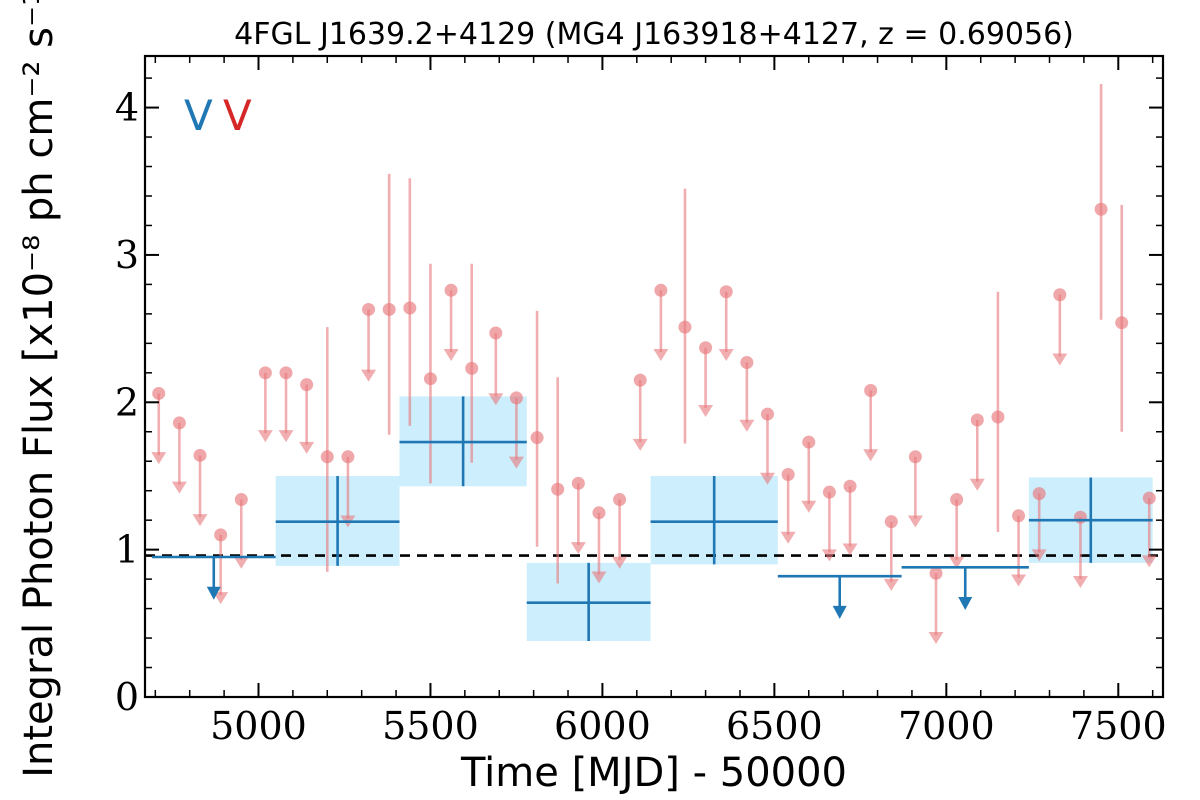 The width and height of the screenshot is (1200, 800). I want to click on x-tick-label: 5500, so click(430, 726).